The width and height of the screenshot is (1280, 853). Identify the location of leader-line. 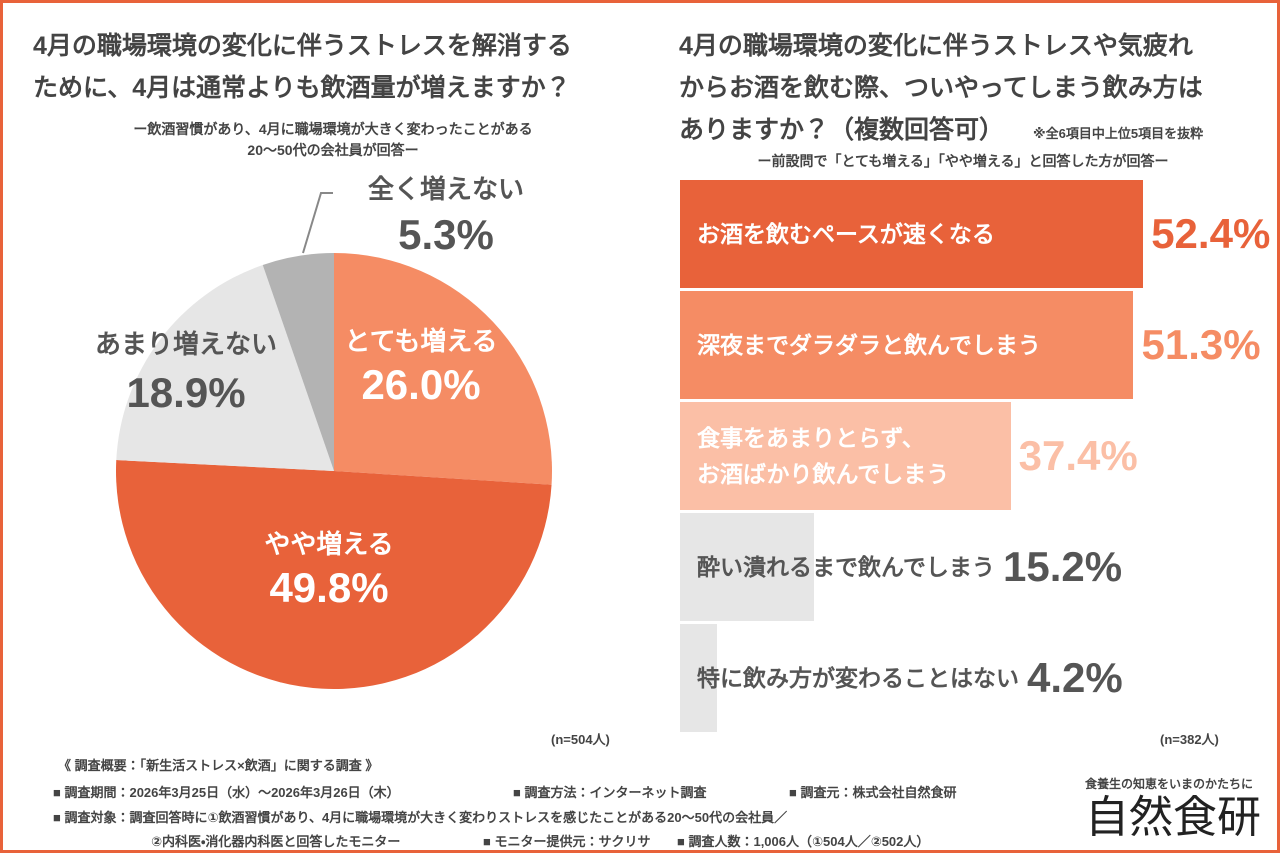
(317, 223).